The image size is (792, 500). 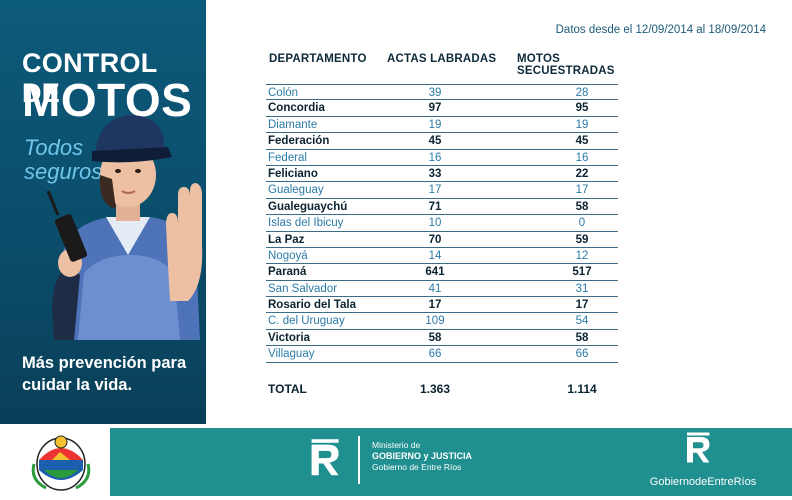 I want to click on cell-motos: 54, so click(x=582, y=321).